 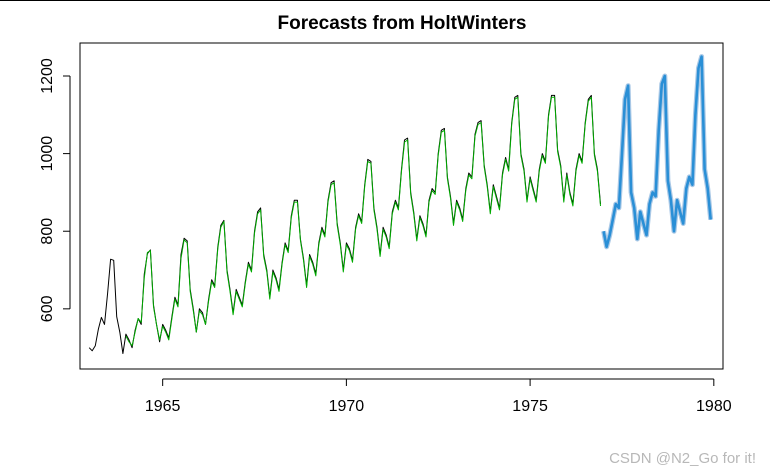 What do you see at coordinates (714, 406) in the screenshot?
I see `x-tick-label: 1980` at bounding box center [714, 406].